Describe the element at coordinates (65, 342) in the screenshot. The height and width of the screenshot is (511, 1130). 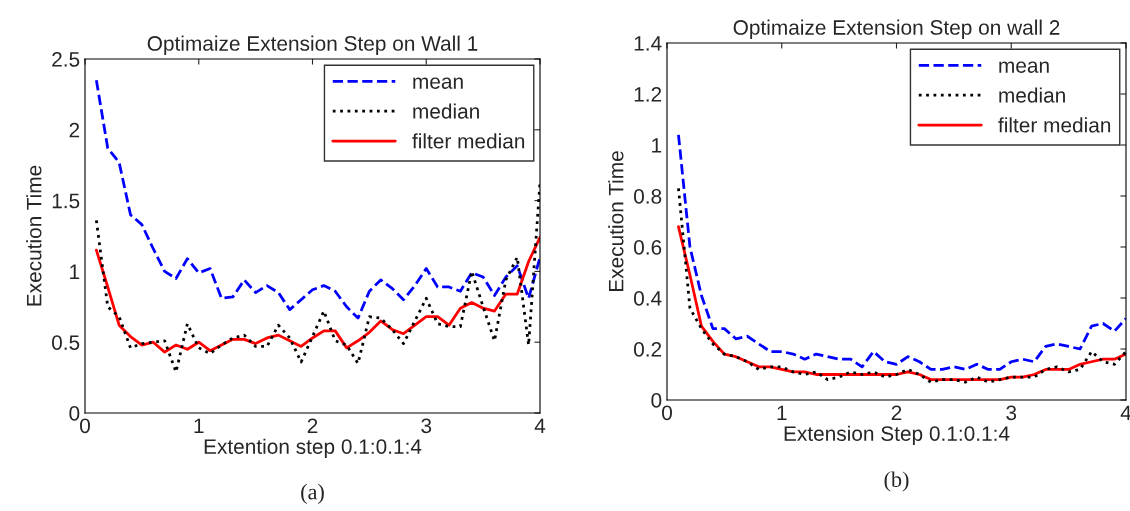
I see `y-tick-label: 0.5` at that location.